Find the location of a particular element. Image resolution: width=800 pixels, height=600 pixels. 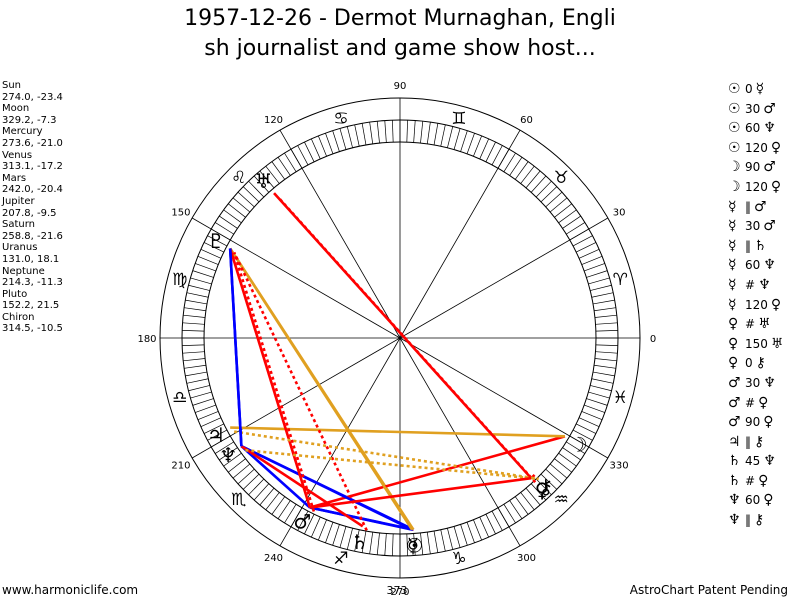

planet-coords: 152.2, 21.5 is located at coordinates (31, 306).